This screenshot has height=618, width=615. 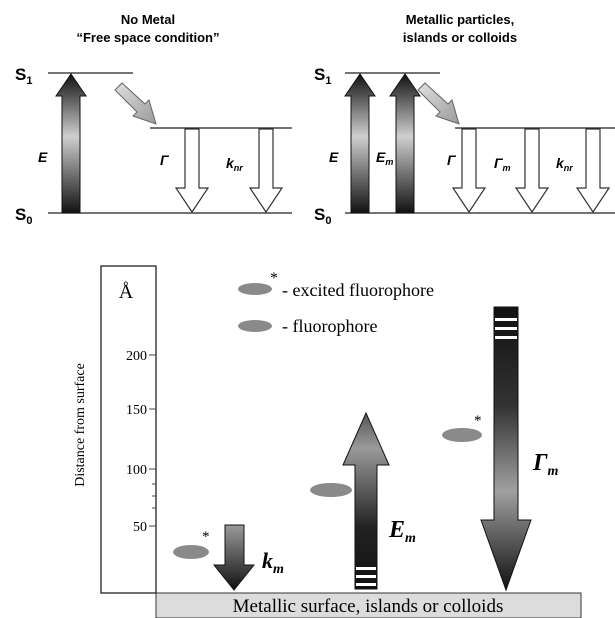 What do you see at coordinates (234, 557) in the screenshot?
I see `km-arrow` at bounding box center [234, 557].